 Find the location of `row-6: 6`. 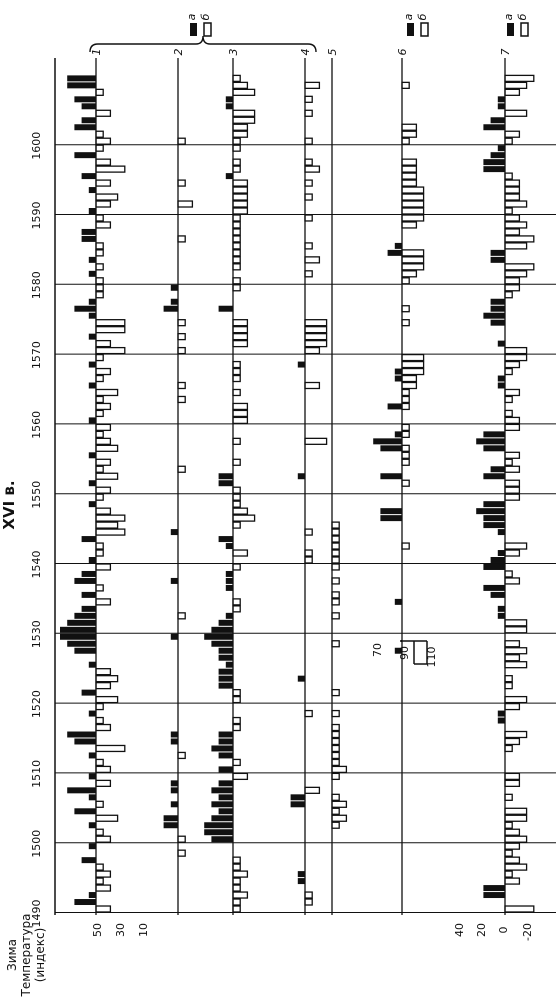

row-6: 6 is located at coordinates (399, 482).